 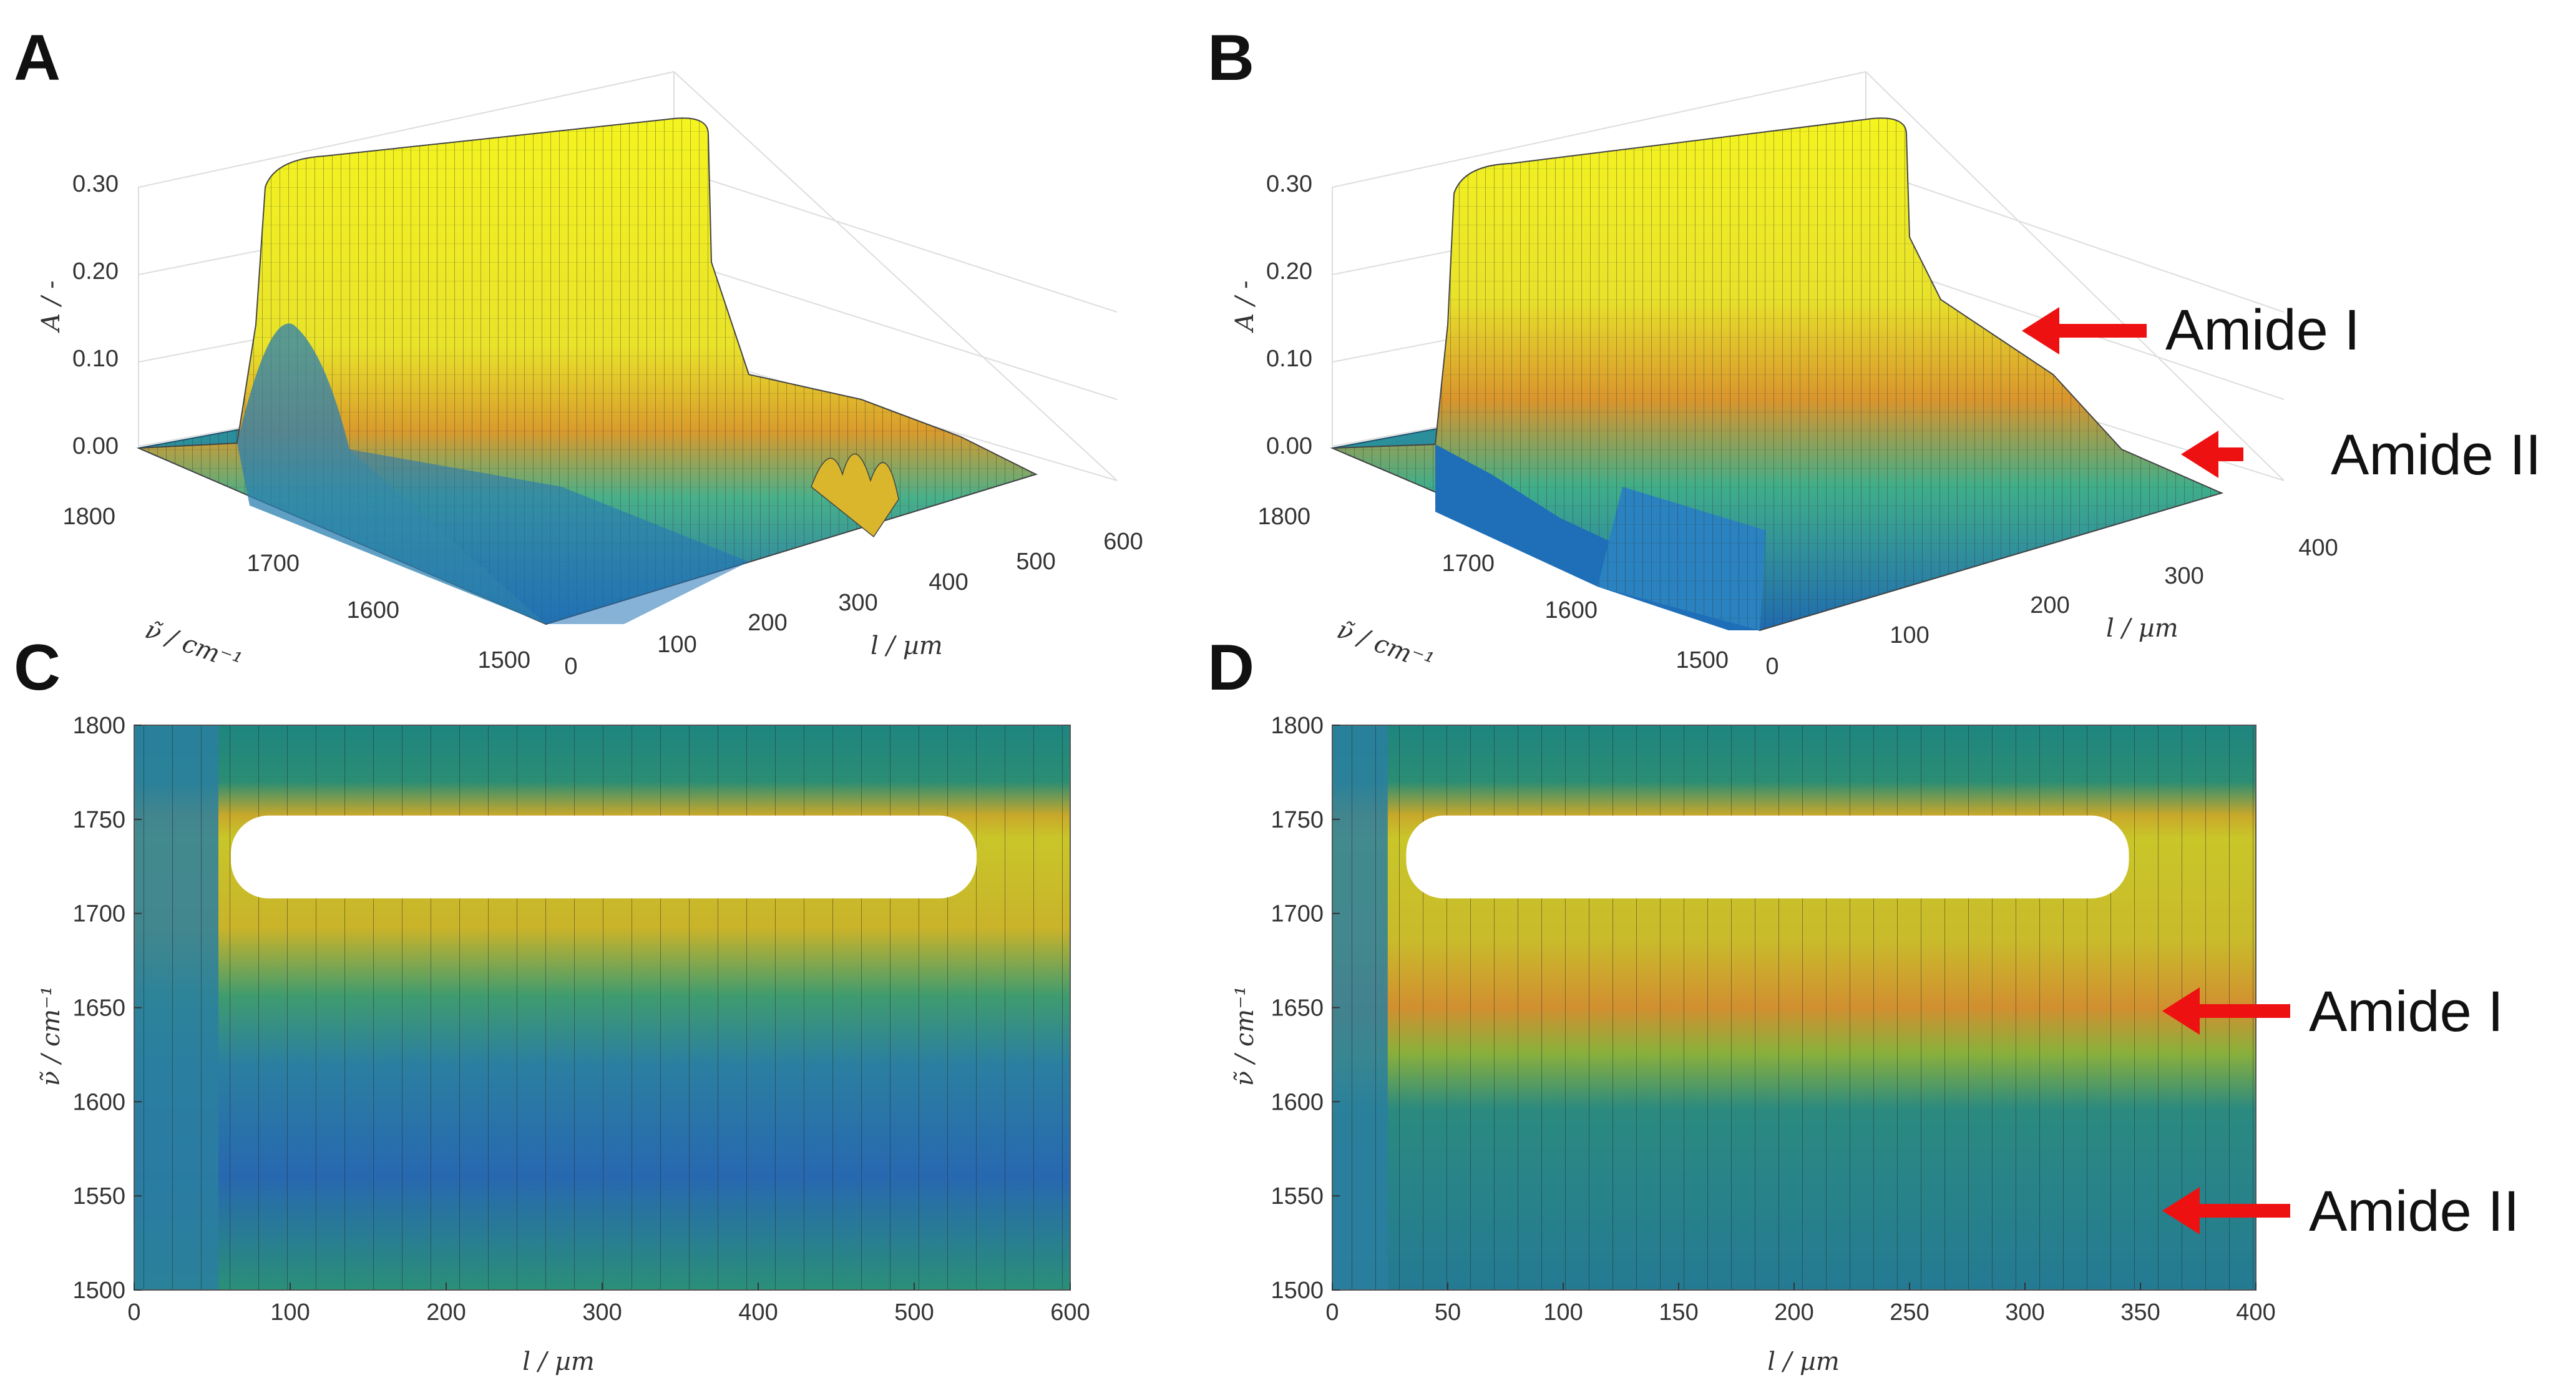 I want to click on b-y-tick: 1700, so click(x=1468, y=563).